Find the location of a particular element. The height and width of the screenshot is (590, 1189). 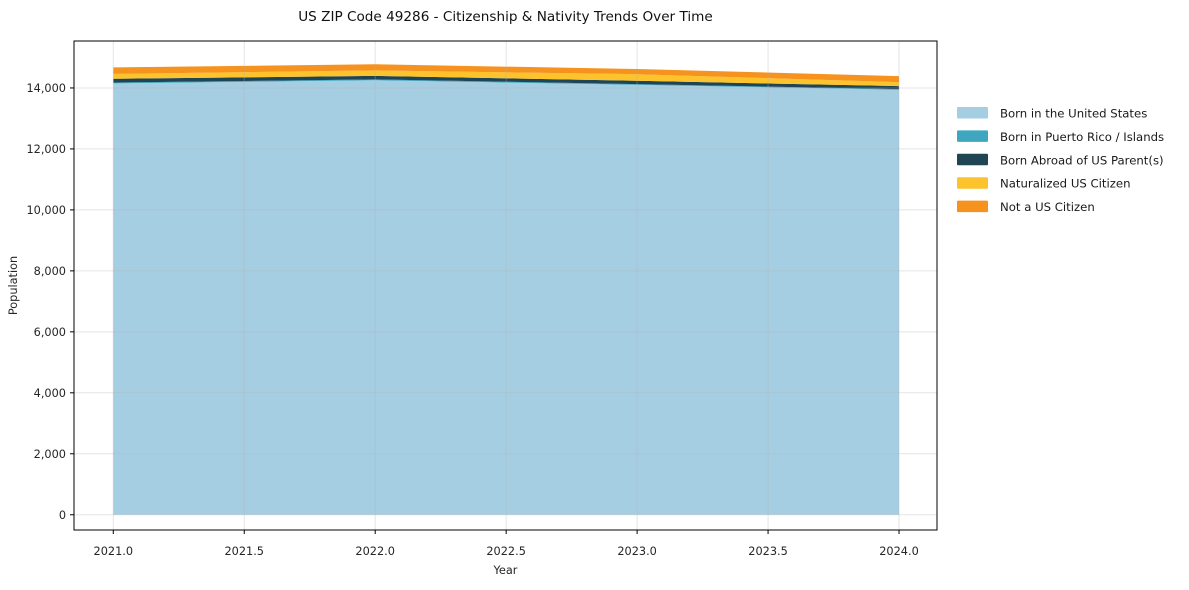

legend-swatch-born-abroad-of-us-parent-s is located at coordinates (972, 159).